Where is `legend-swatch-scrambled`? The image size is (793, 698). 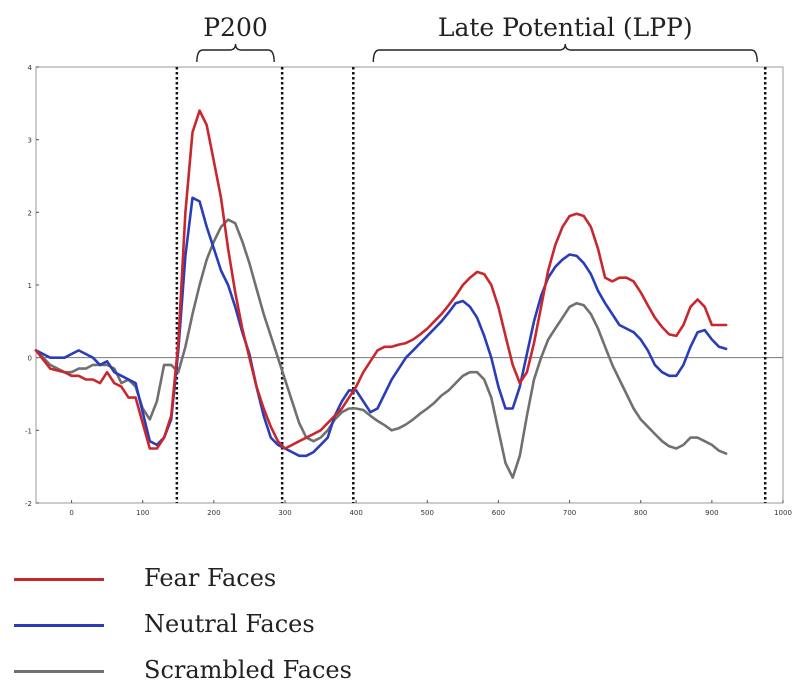
legend-swatch-scrambled is located at coordinates (59, 671).